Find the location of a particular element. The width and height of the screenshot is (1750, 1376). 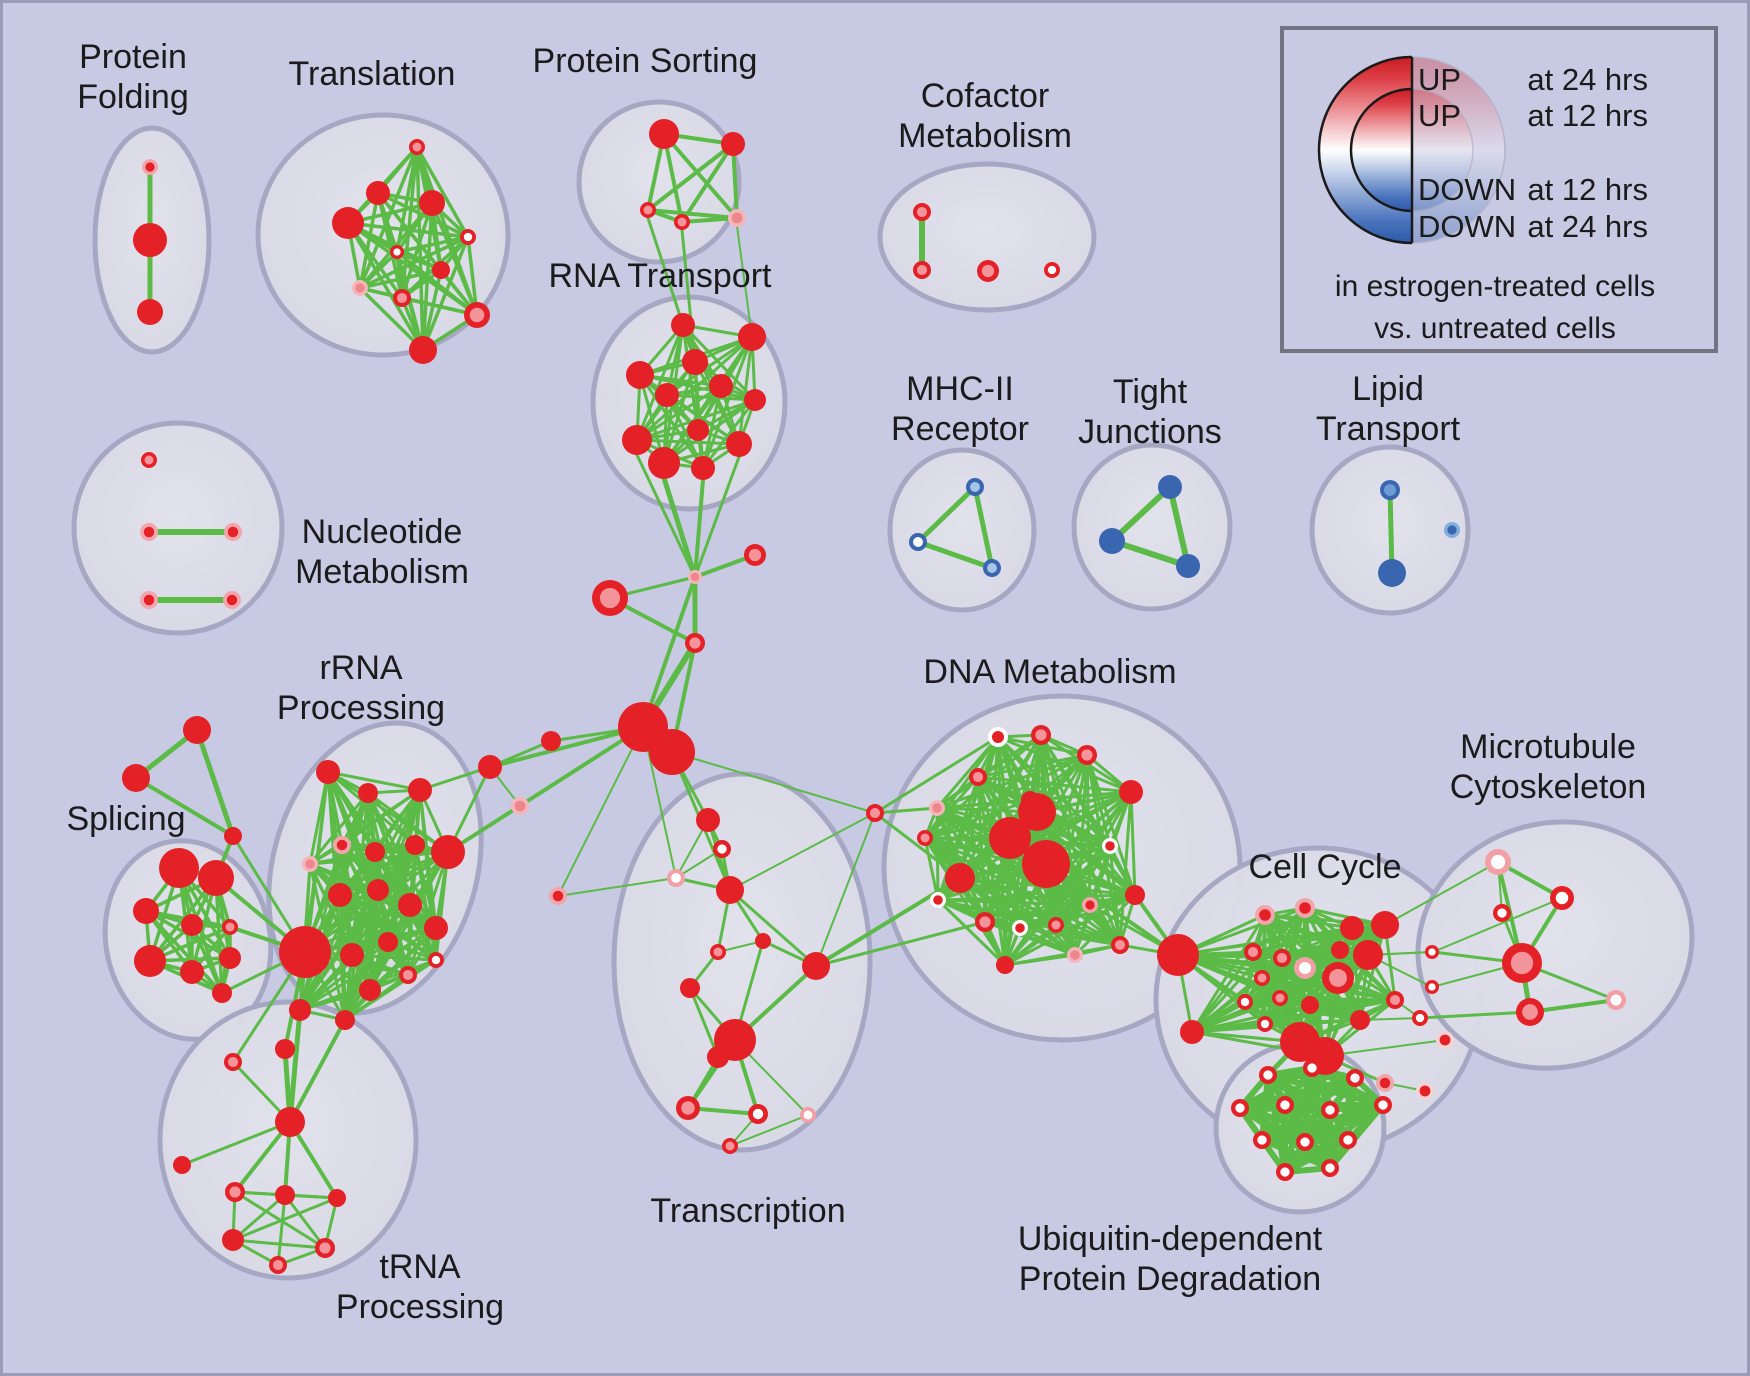

legend-caption-0: in estrogen-treated cells is located at coordinates (1495, 286).